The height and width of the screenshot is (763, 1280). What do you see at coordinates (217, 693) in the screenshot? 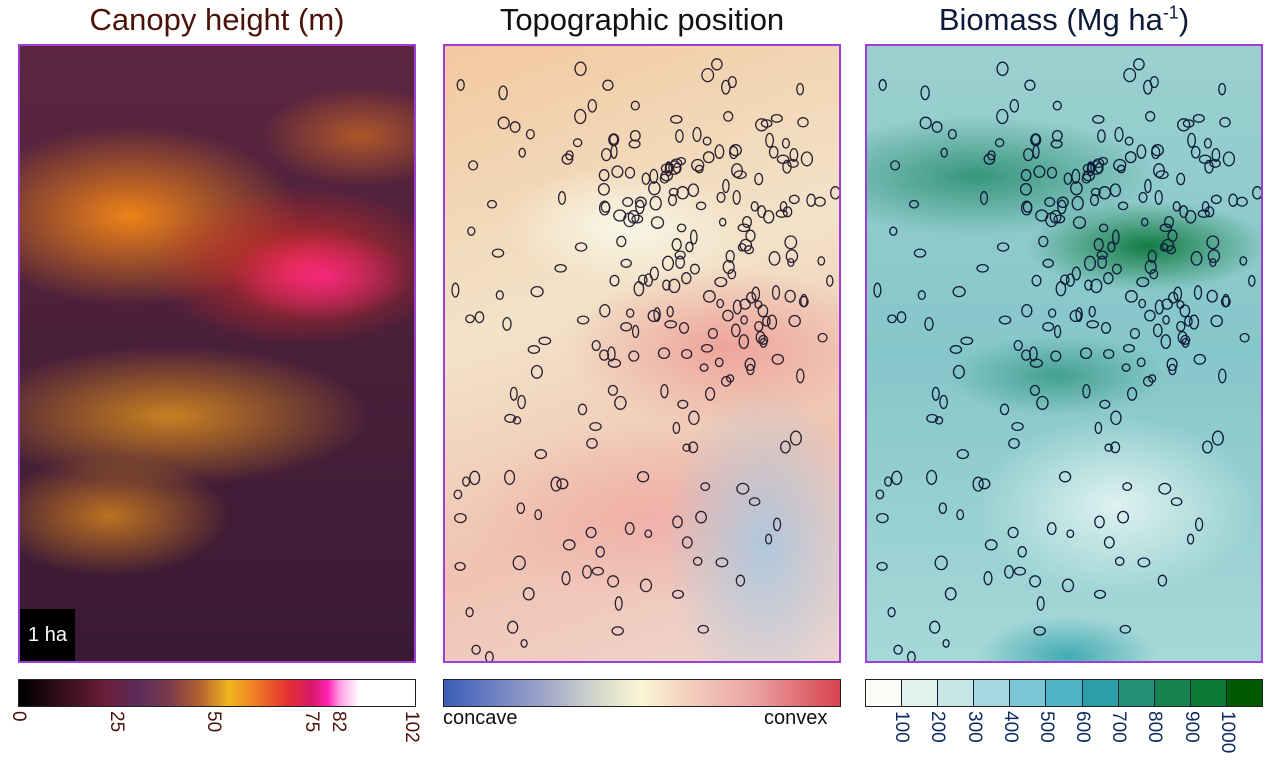
I see `canopy-height-colorbar` at bounding box center [217, 693].